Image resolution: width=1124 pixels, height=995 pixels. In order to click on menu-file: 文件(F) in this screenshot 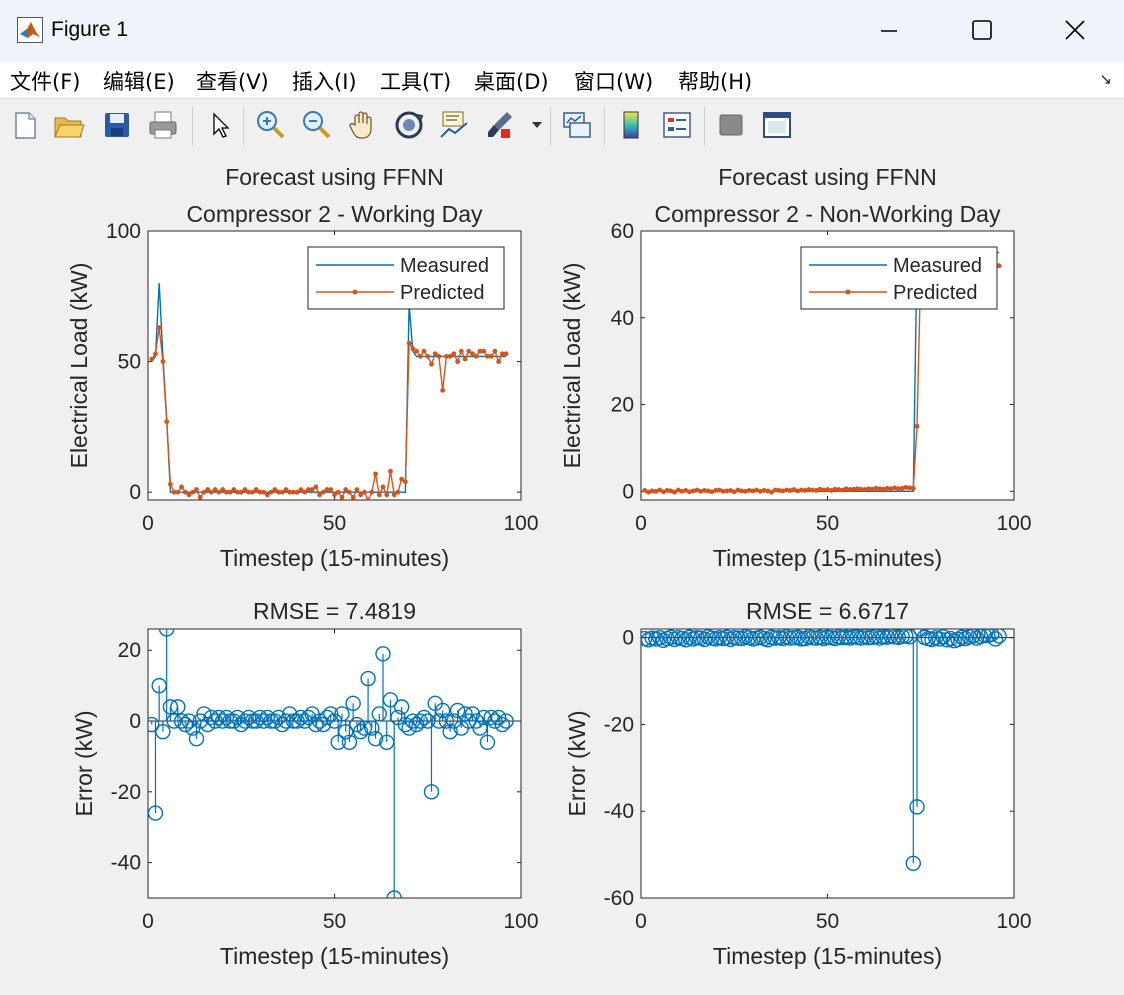, I will do `click(45, 82)`.